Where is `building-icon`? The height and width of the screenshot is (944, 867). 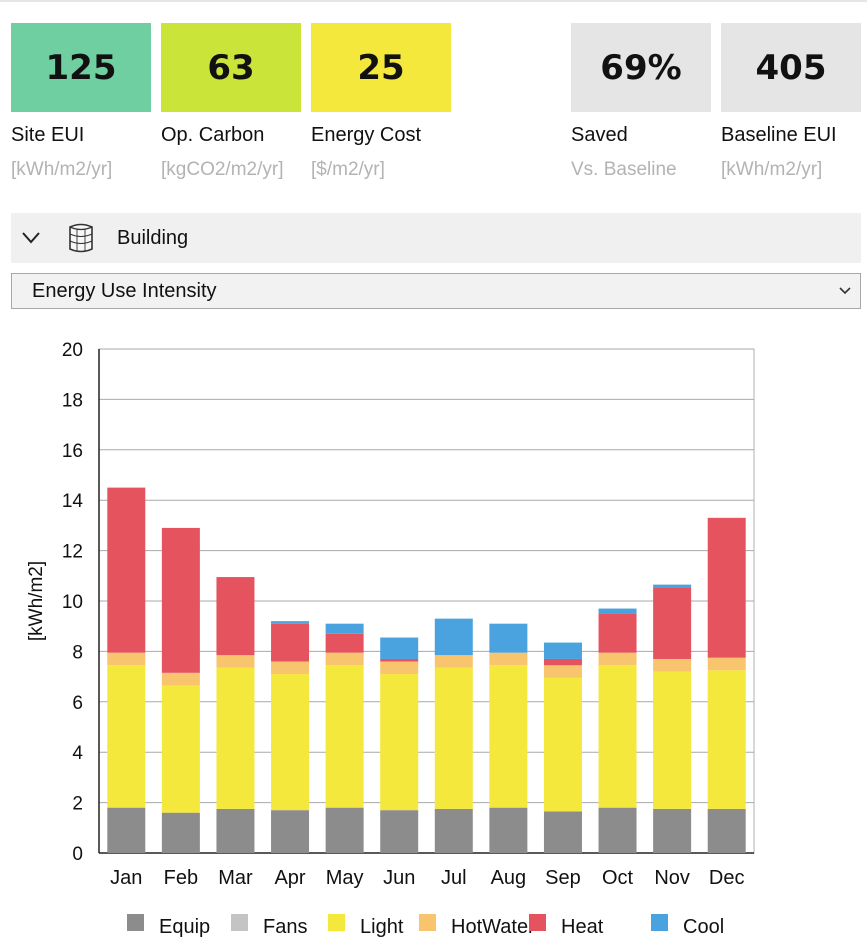 building-icon is located at coordinates (81, 238).